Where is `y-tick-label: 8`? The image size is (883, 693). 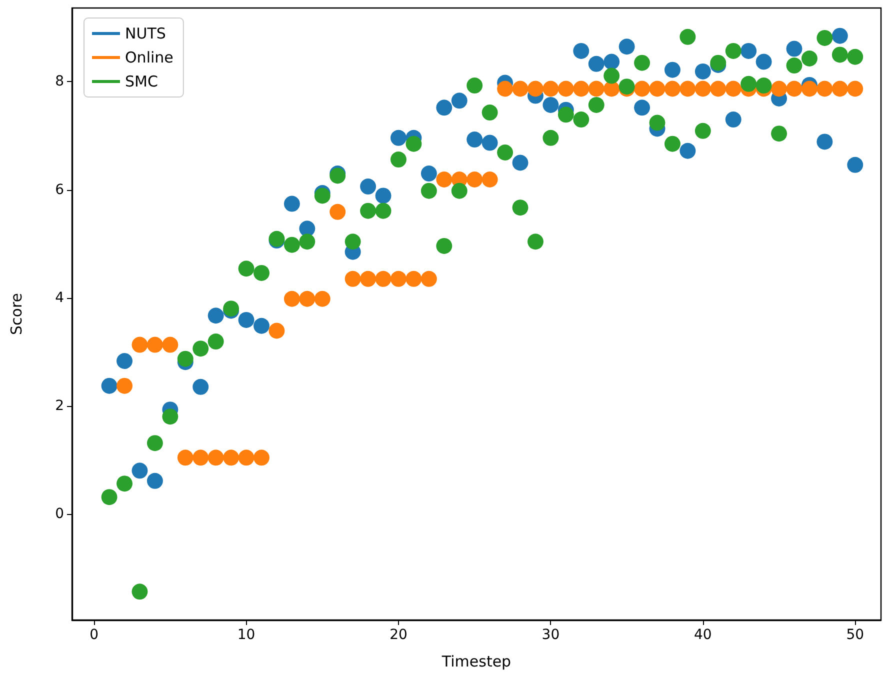 y-tick-label: 8 is located at coordinates (59, 82).